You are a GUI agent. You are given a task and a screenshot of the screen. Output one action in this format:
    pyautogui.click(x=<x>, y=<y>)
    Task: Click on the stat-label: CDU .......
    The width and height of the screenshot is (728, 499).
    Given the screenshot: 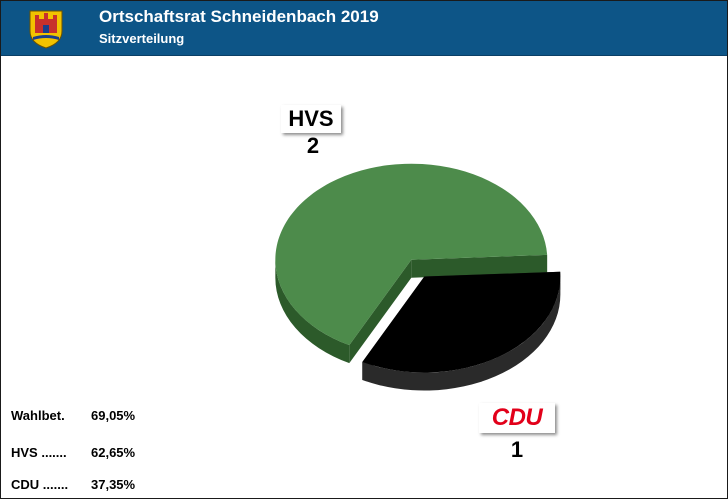 What is the action you would take?
    pyautogui.click(x=40, y=484)
    